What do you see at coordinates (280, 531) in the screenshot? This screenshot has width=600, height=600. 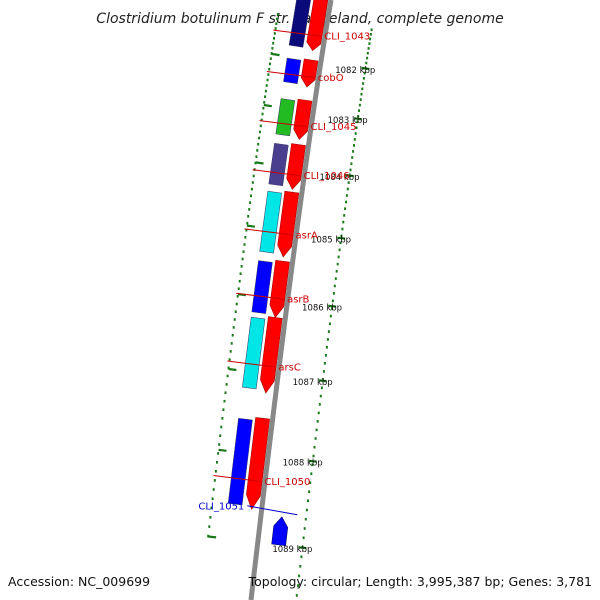 I see `reverse-gene-arrow` at bounding box center [280, 531].